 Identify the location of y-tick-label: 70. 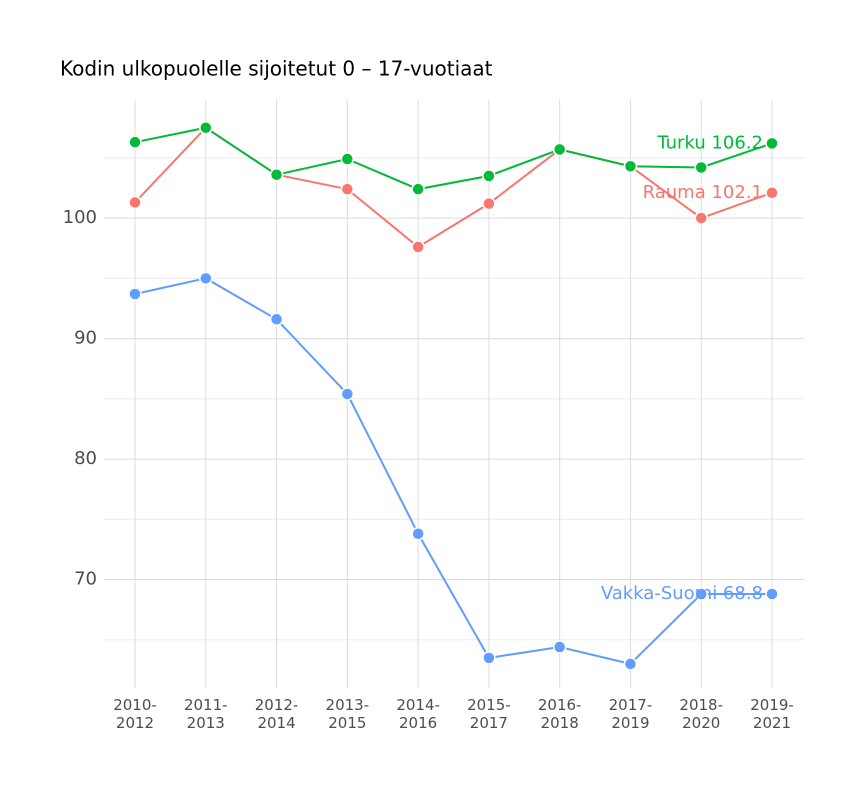
(85, 579).